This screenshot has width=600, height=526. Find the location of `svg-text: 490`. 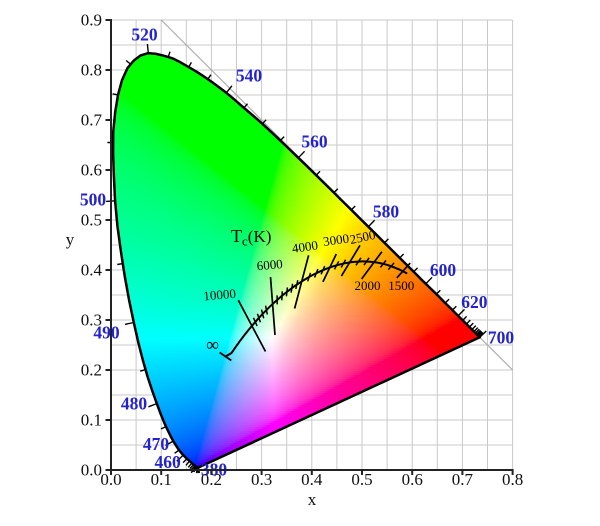

svg-text: 490 is located at coordinates (106, 333).